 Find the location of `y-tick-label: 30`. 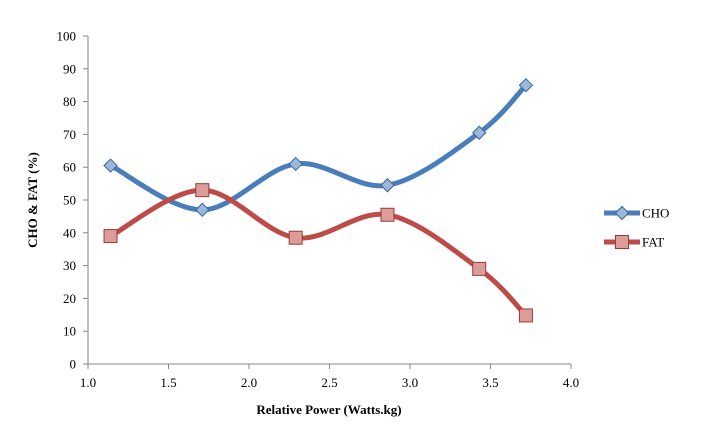

y-tick-label: 30 is located at coordinates (69, 265).